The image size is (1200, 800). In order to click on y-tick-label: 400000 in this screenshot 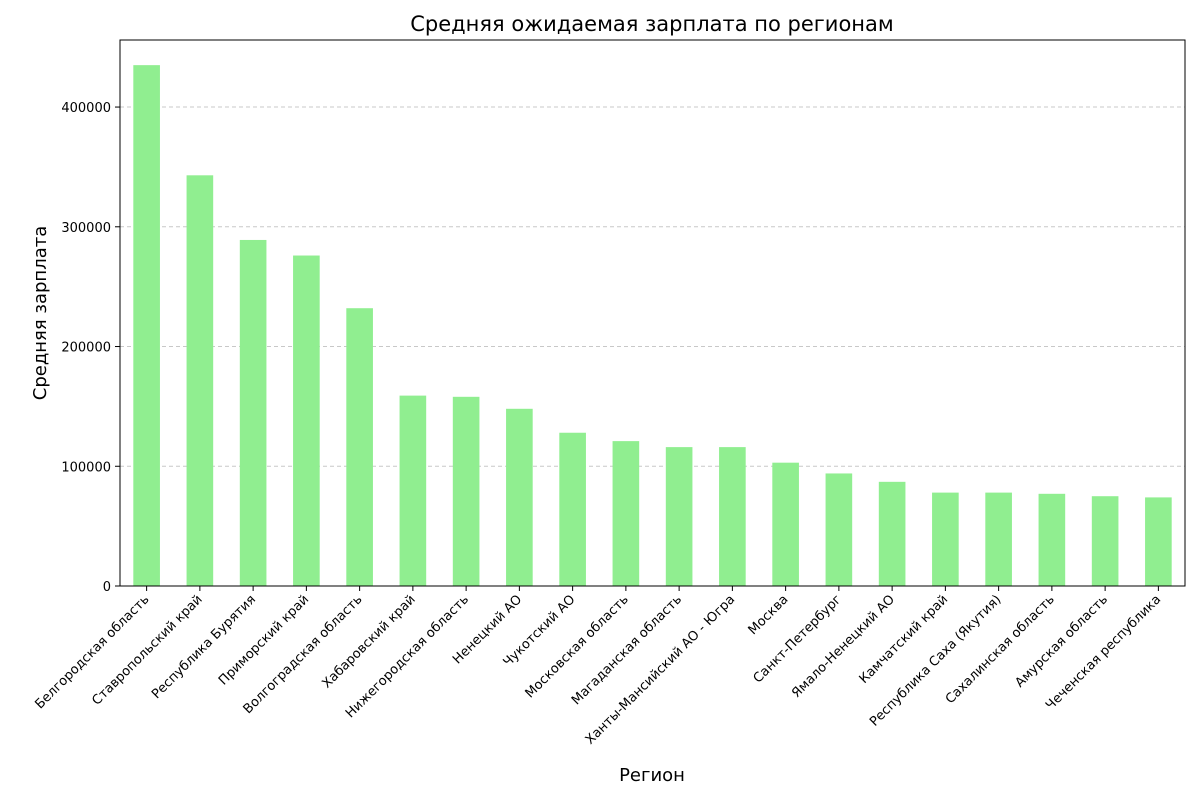, I will do `click(86, 108)`.